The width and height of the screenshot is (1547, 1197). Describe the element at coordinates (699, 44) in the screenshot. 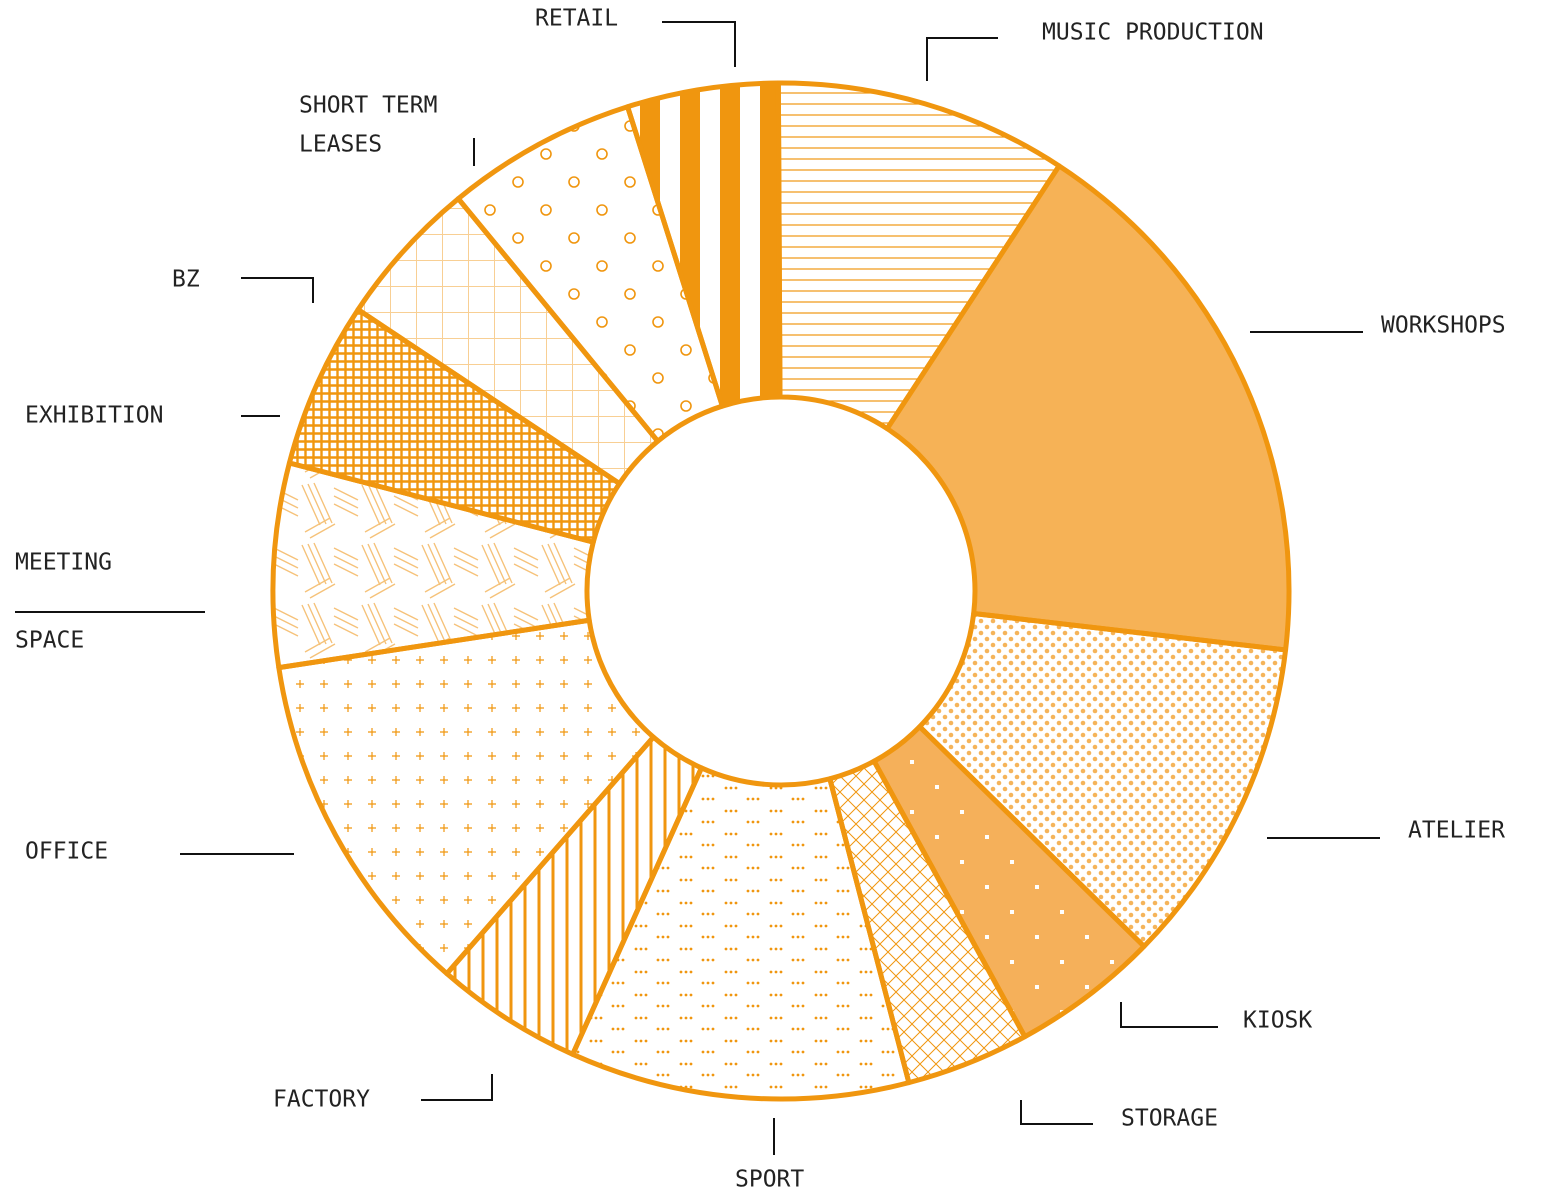

I see `leader-line-retail` at that location.